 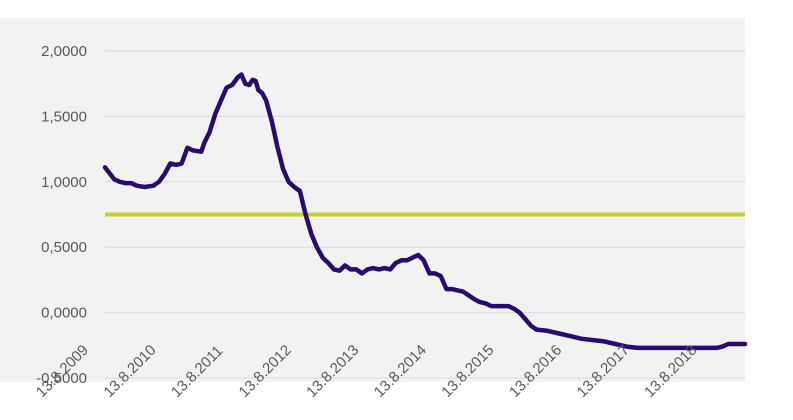 I want to click on y-tick-label: 0,5000, so click(x=64, y=247).